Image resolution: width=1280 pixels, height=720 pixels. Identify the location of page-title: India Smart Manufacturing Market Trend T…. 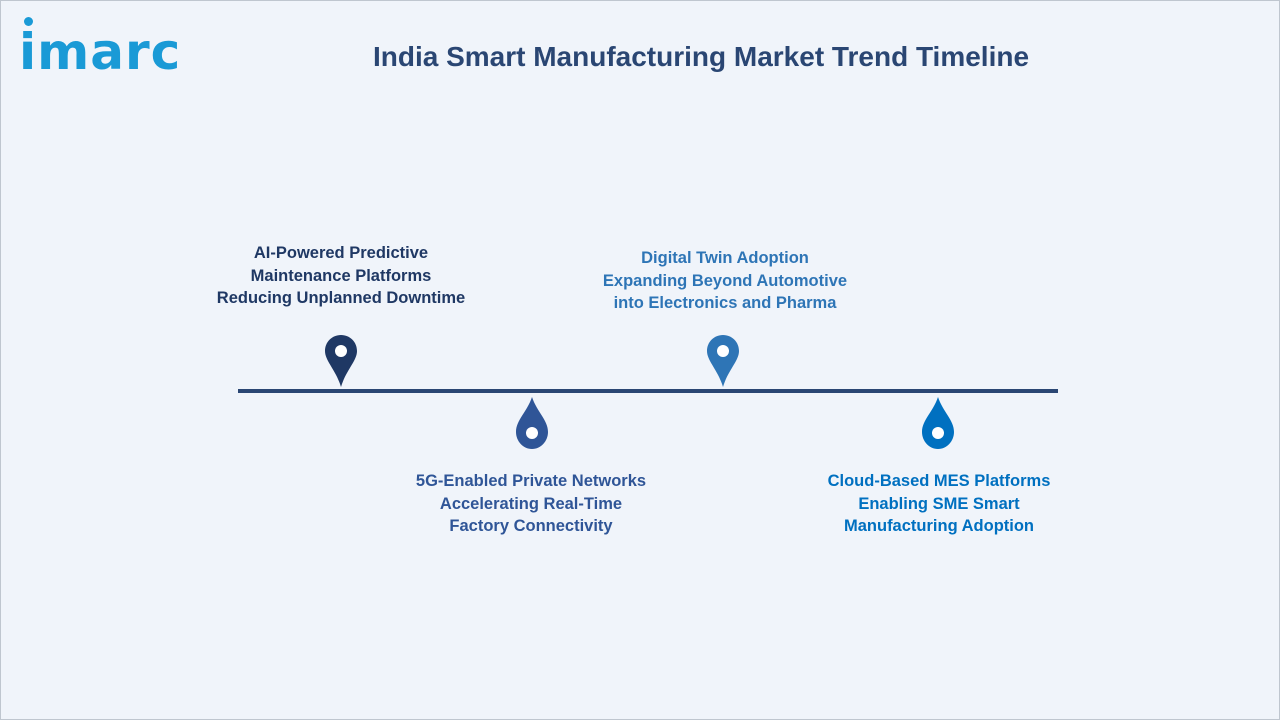
(701, 56).